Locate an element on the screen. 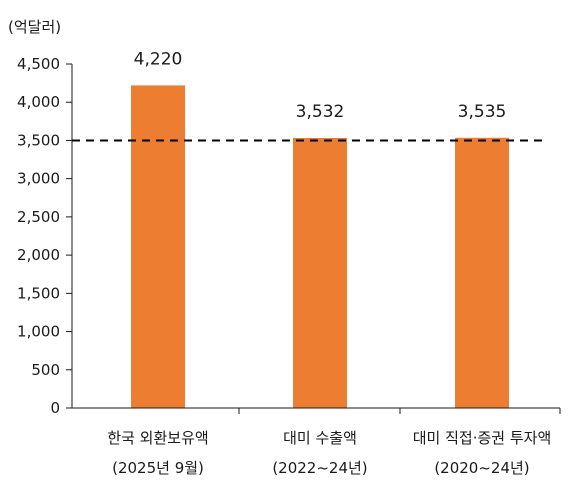 The width and height of the screenshot is (575, 489). y-tick-label: 3,000 is located at coordinates (38, 179).